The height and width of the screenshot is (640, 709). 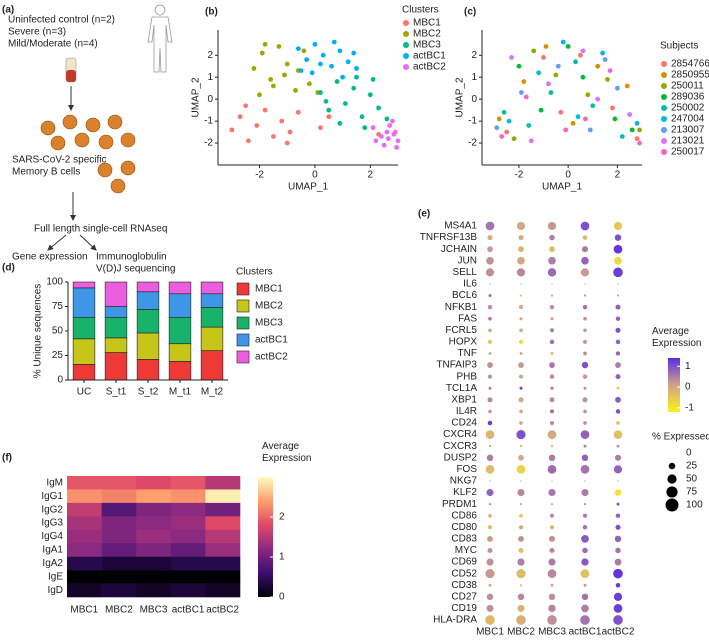 What do you see at coordinates (459, 504) in the screenshot?
I see `row-label: PRDM1` at bounding box center [459, 504].